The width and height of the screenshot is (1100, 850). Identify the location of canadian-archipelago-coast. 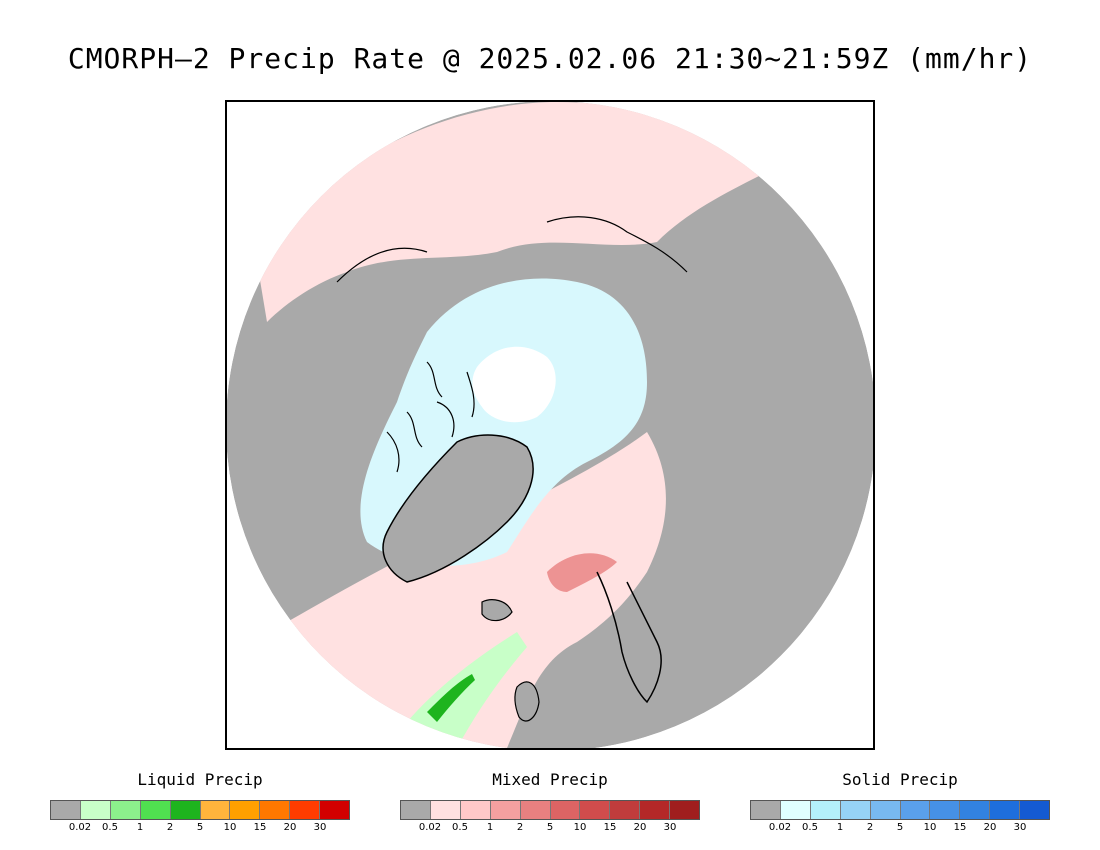
(430, 417).